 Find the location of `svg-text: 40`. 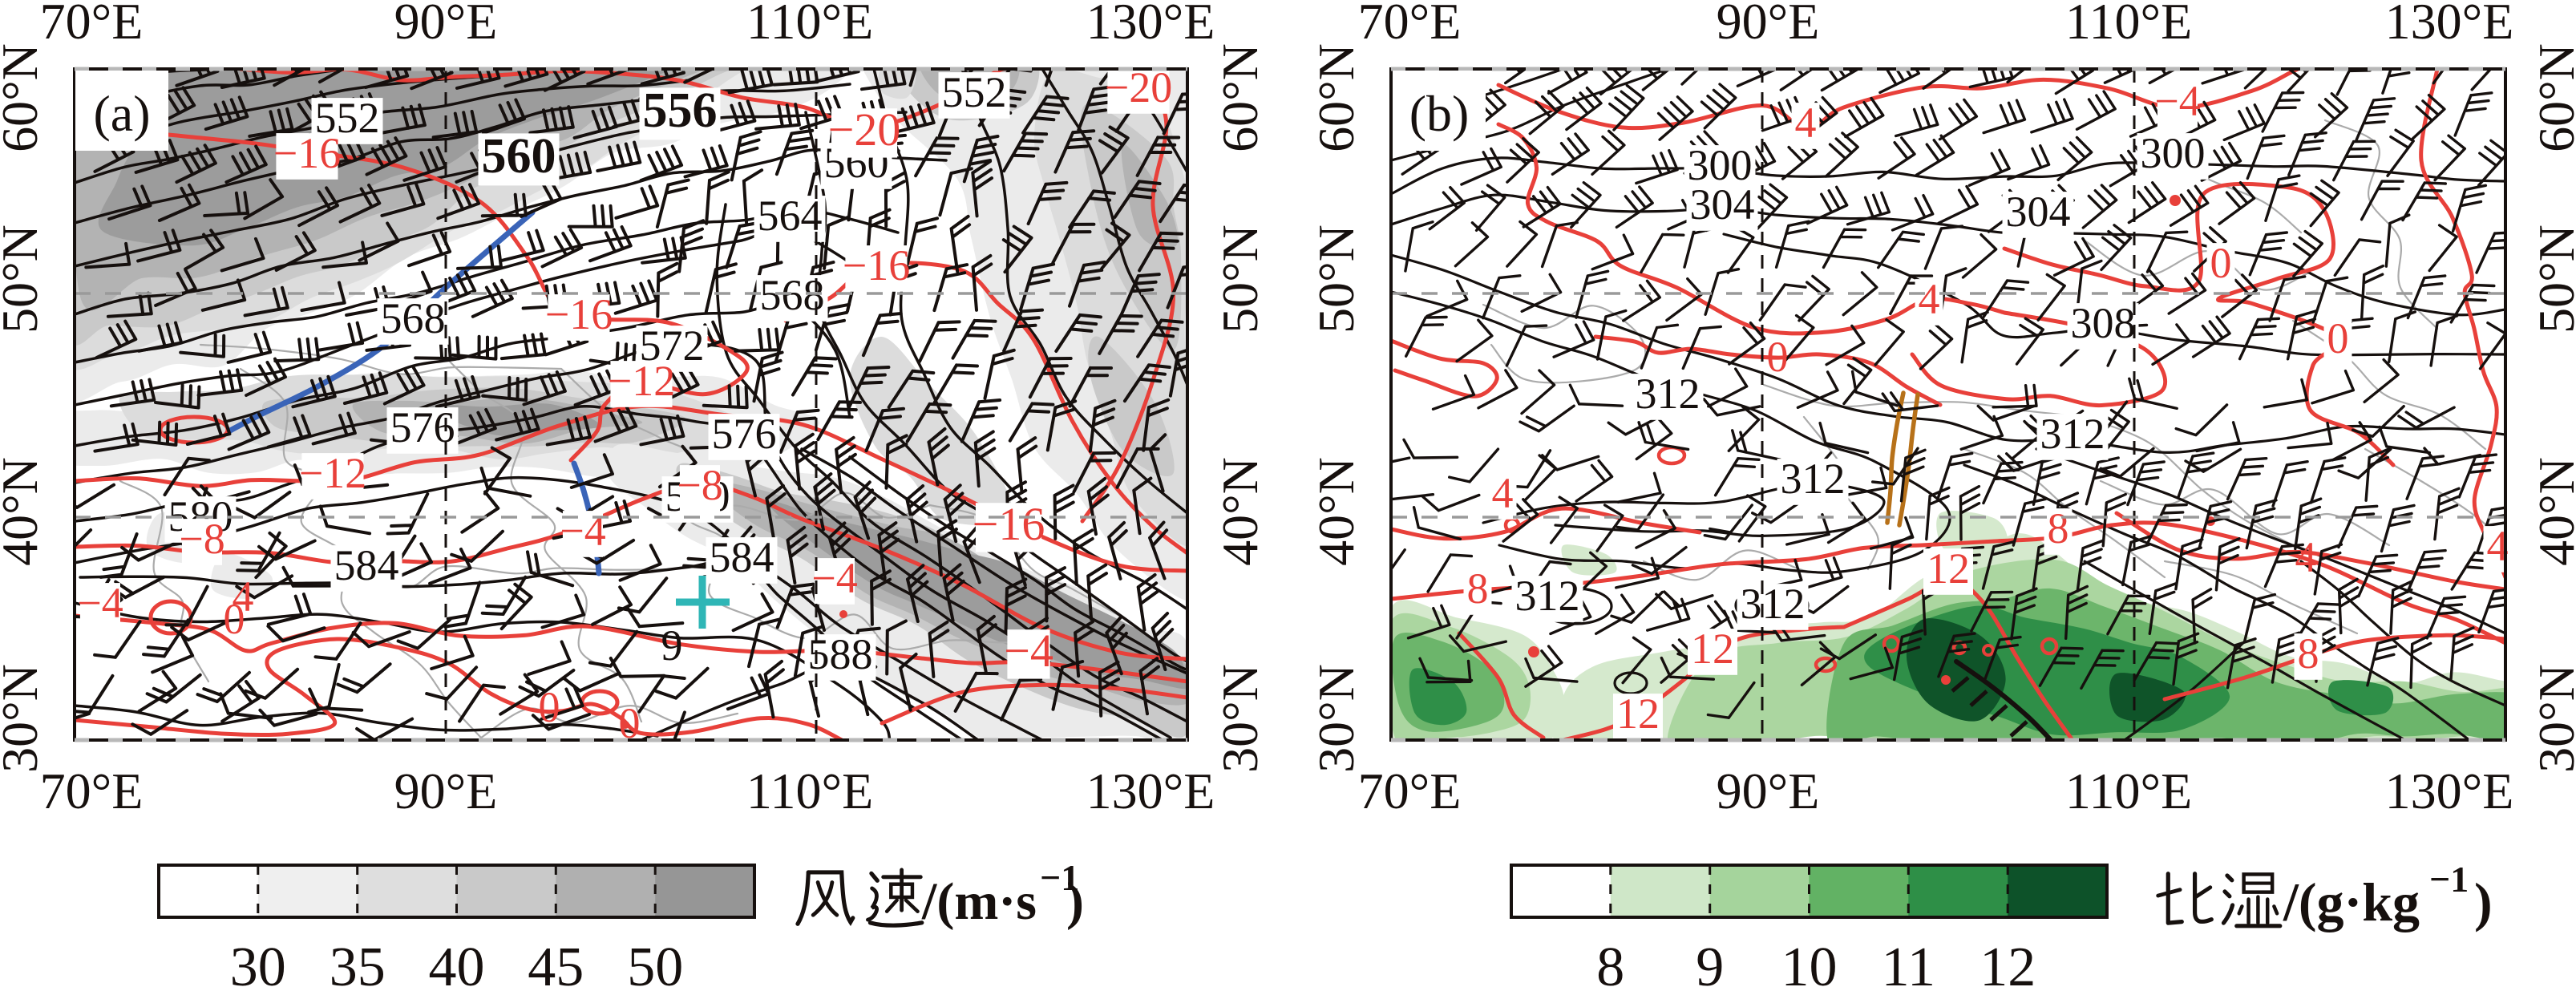

svg-text: 40 is located at coordinates (457, 961).